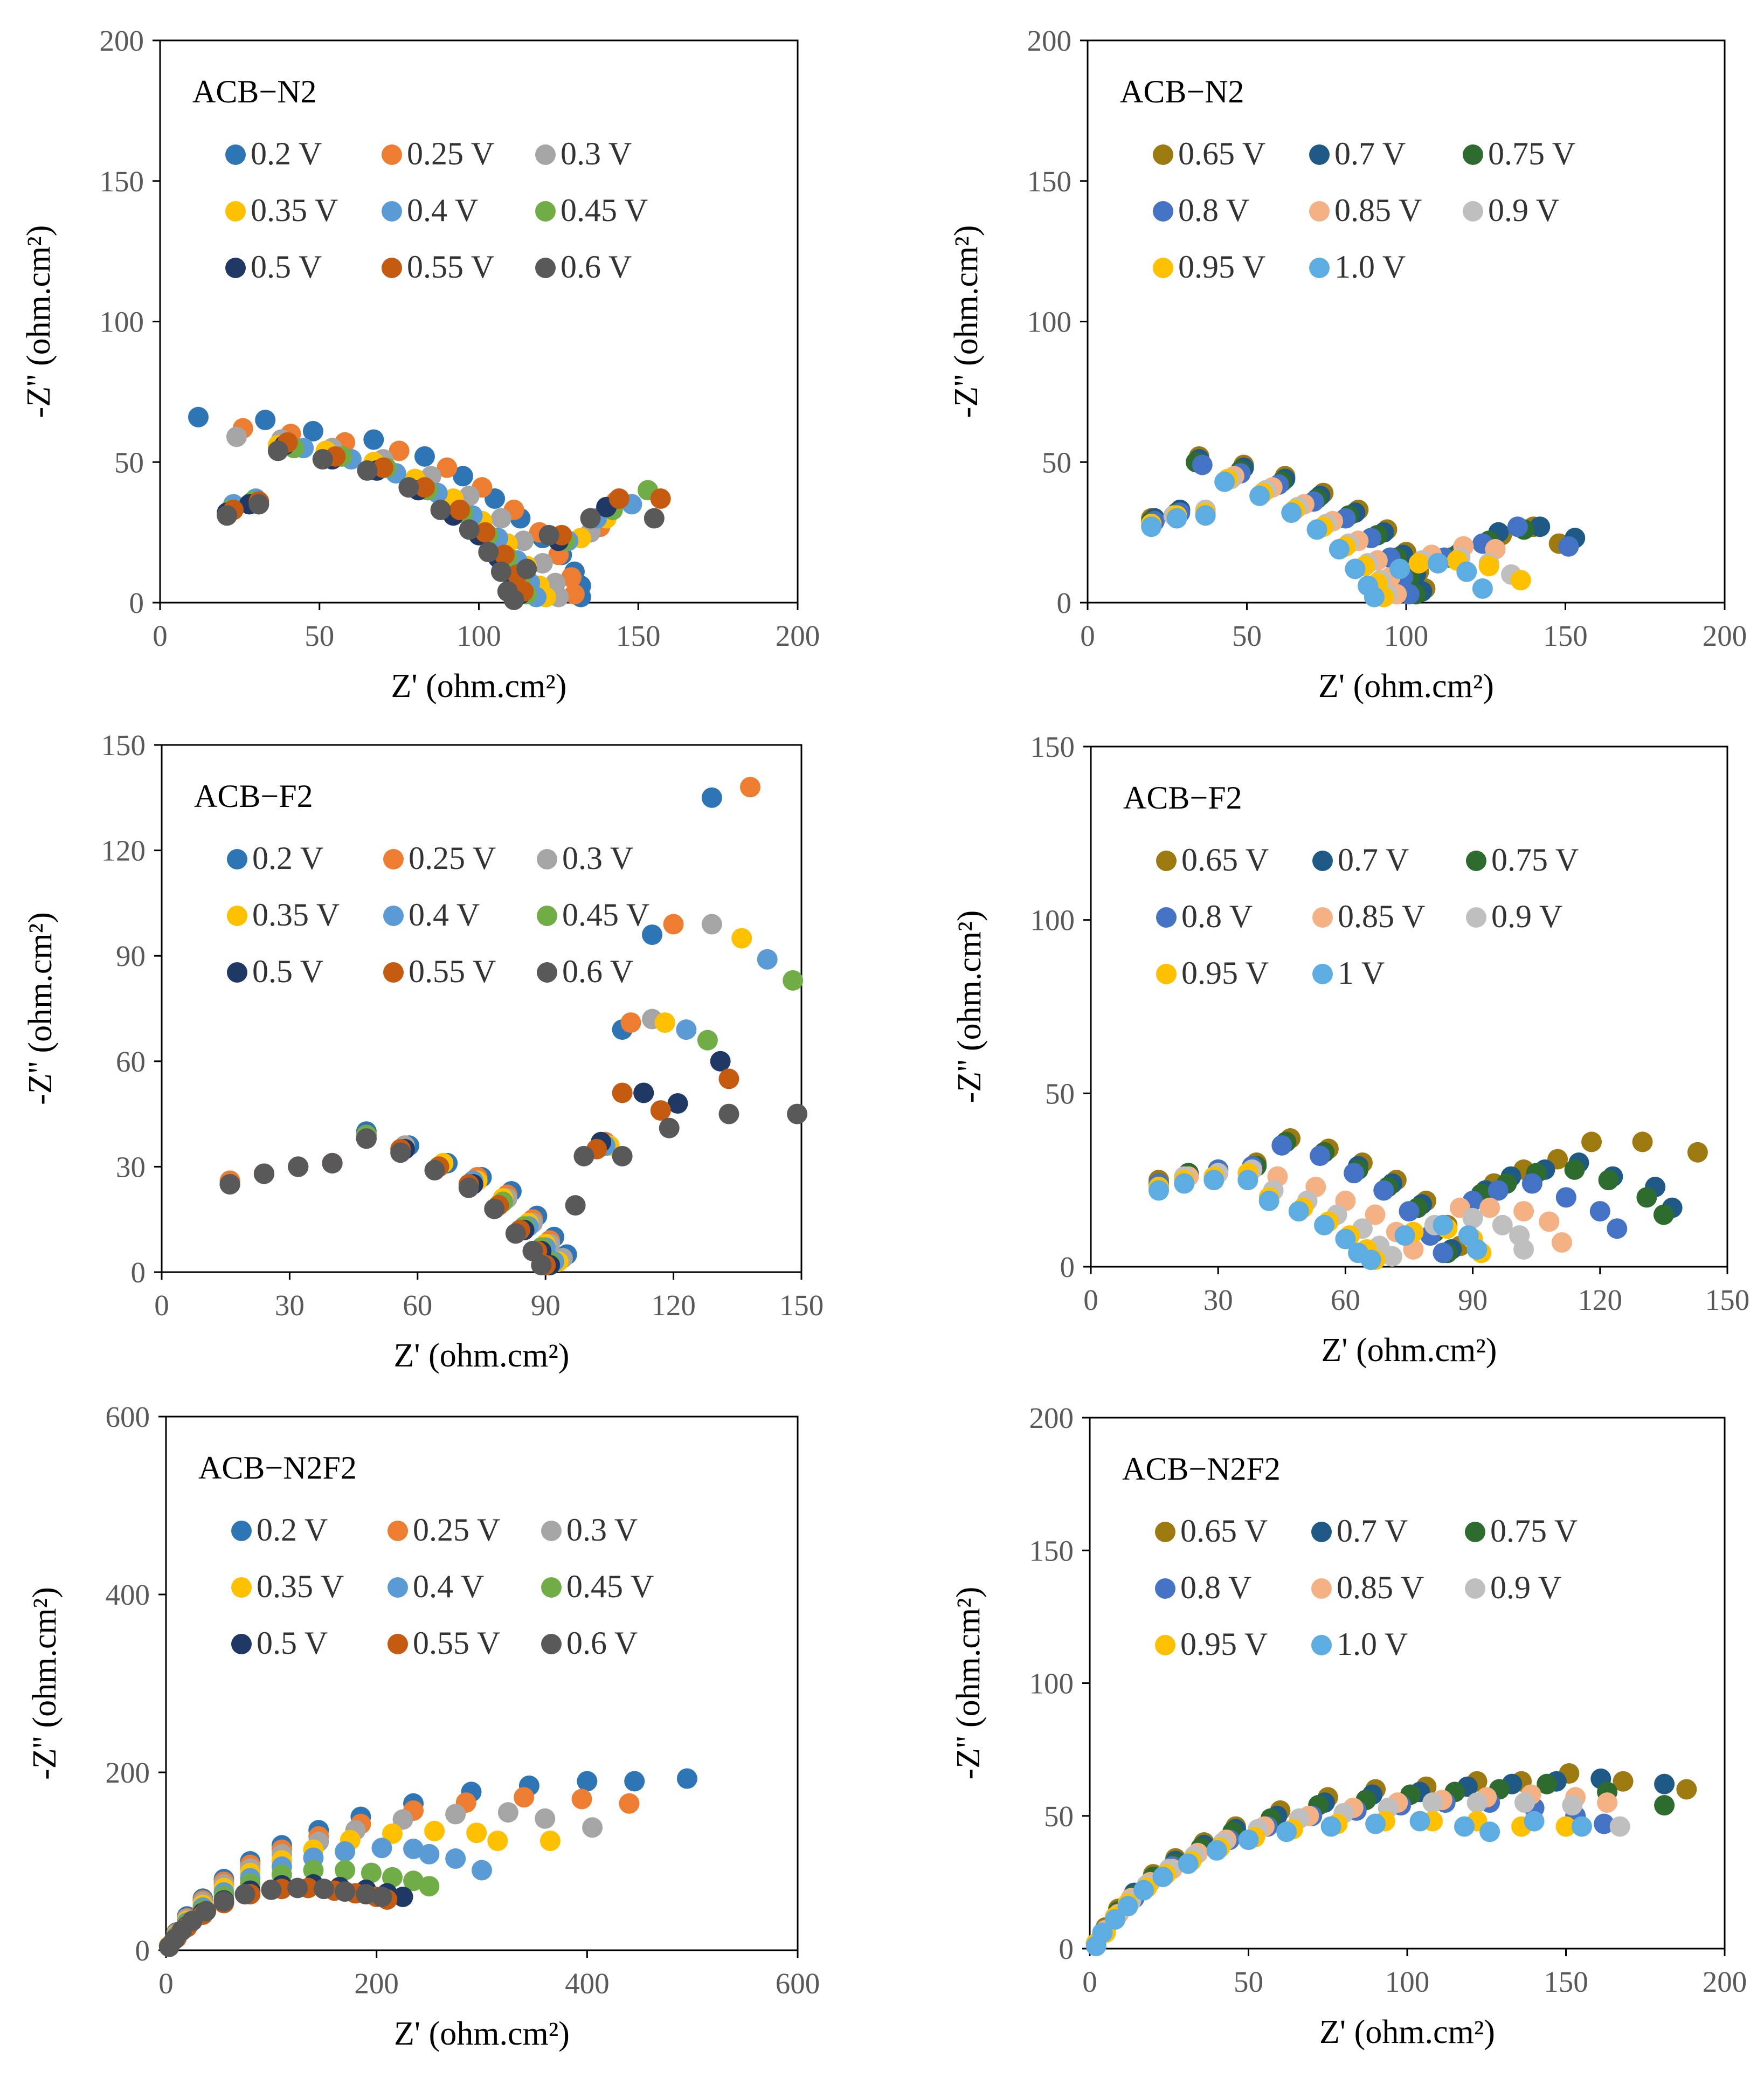  Describe the element at coordinates (275, 1917) in the screenshot. I see `series-0.6-V` at that location.